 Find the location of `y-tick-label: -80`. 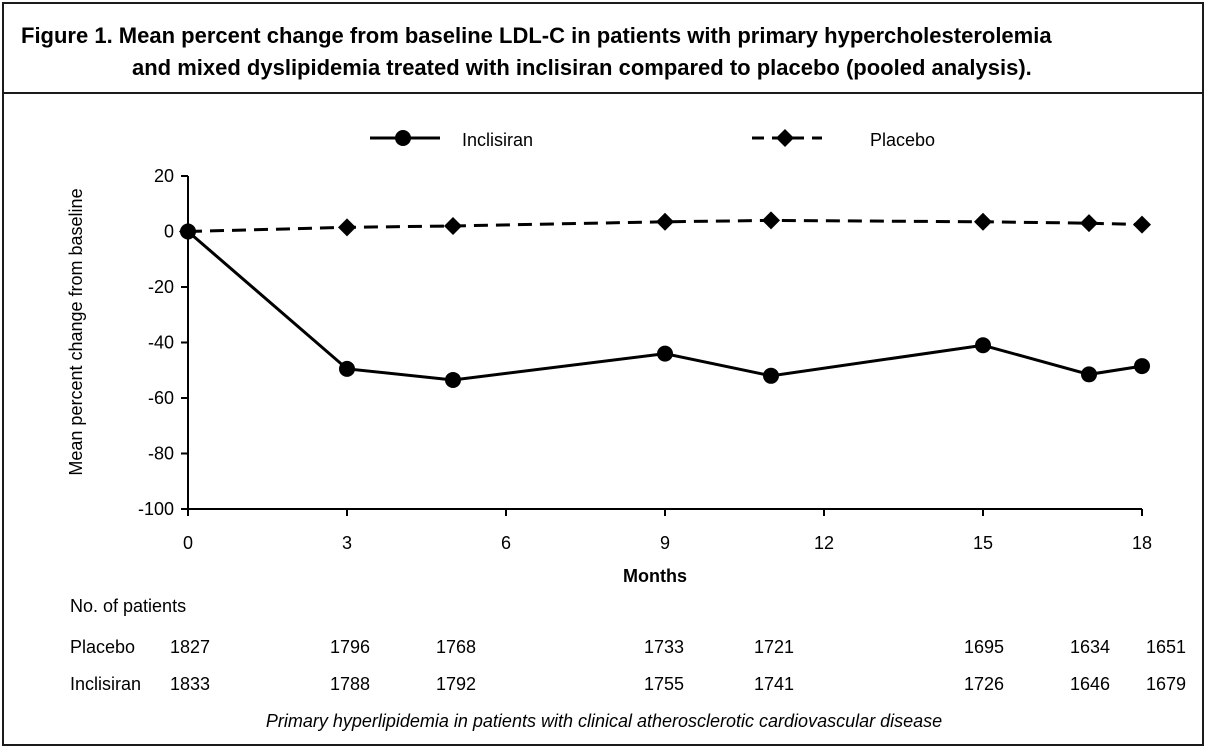

y-tick-label: -80 is located at coordinates (161, 454).